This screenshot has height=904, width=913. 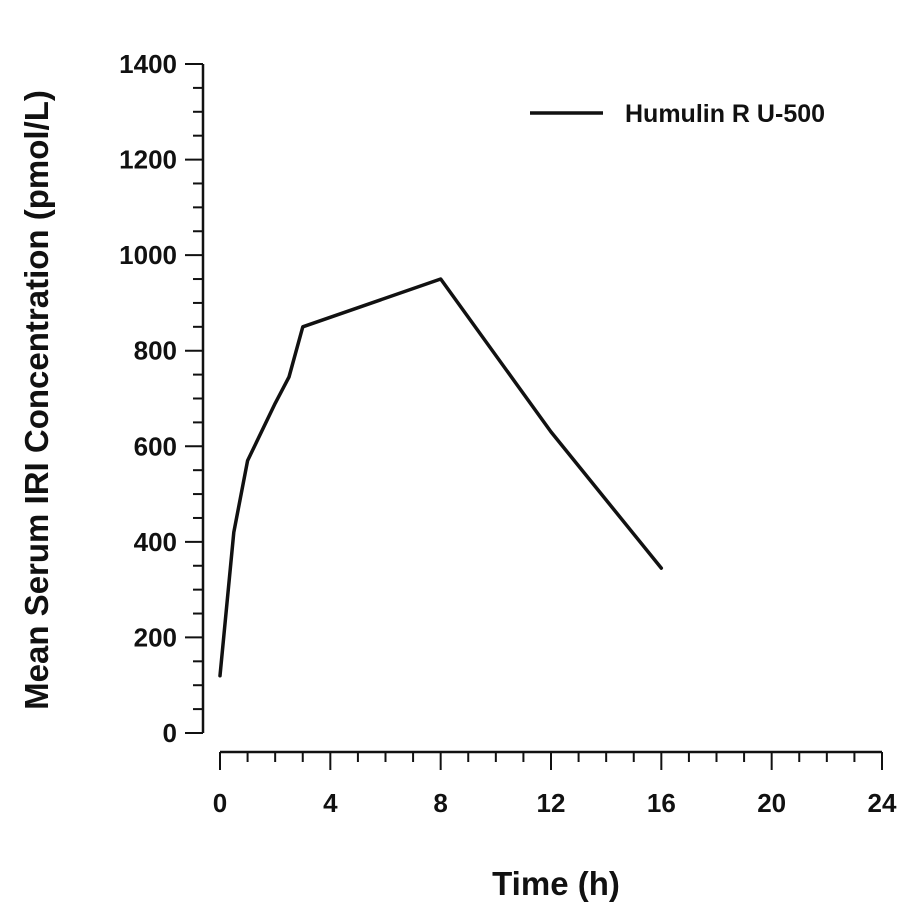 I want to click on x-ticks: 0 4 8 12 16 20 24, so click(x=555, y=785).